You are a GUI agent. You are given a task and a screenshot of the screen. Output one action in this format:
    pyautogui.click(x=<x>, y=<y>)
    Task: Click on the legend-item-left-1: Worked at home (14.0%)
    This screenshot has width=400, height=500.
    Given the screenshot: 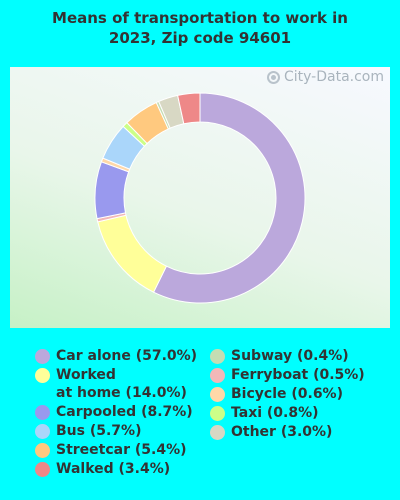 What is the action you would take?
    pyautogui.click(x=111, y=384)
    